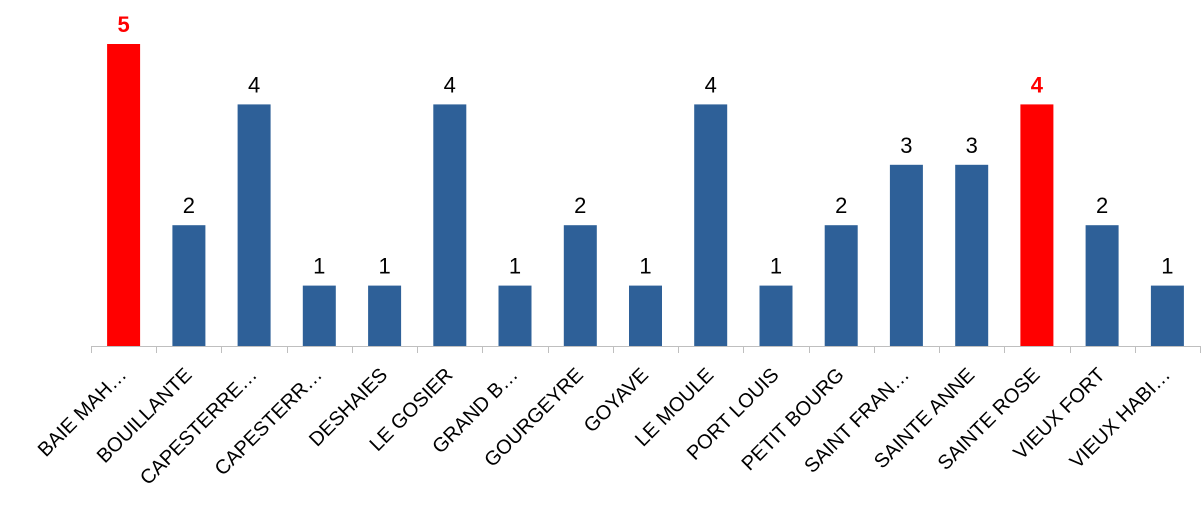 The image size is (1202, 515). I want to click on value-label-14: 4, so click(1037, 84).